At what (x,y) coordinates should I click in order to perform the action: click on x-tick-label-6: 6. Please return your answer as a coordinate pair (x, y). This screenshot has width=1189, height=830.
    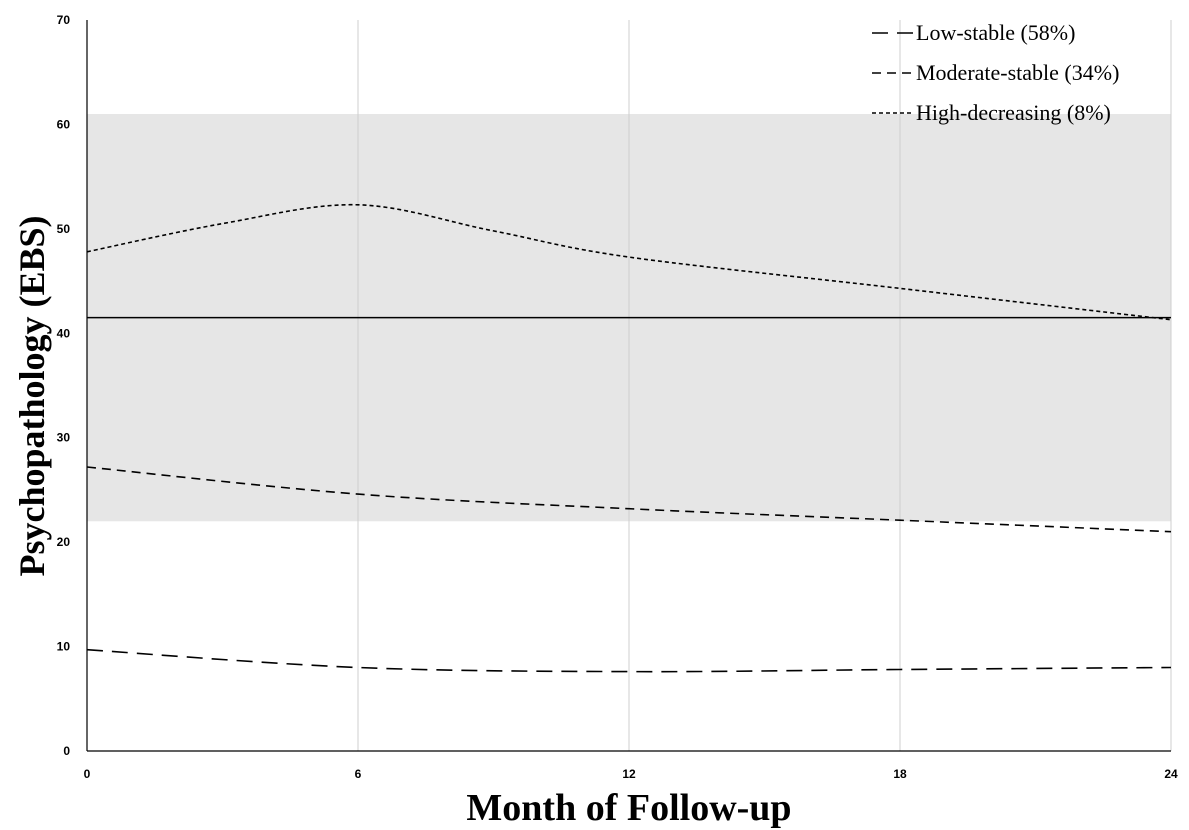
    Looking at the image, I should click on (358, 774).